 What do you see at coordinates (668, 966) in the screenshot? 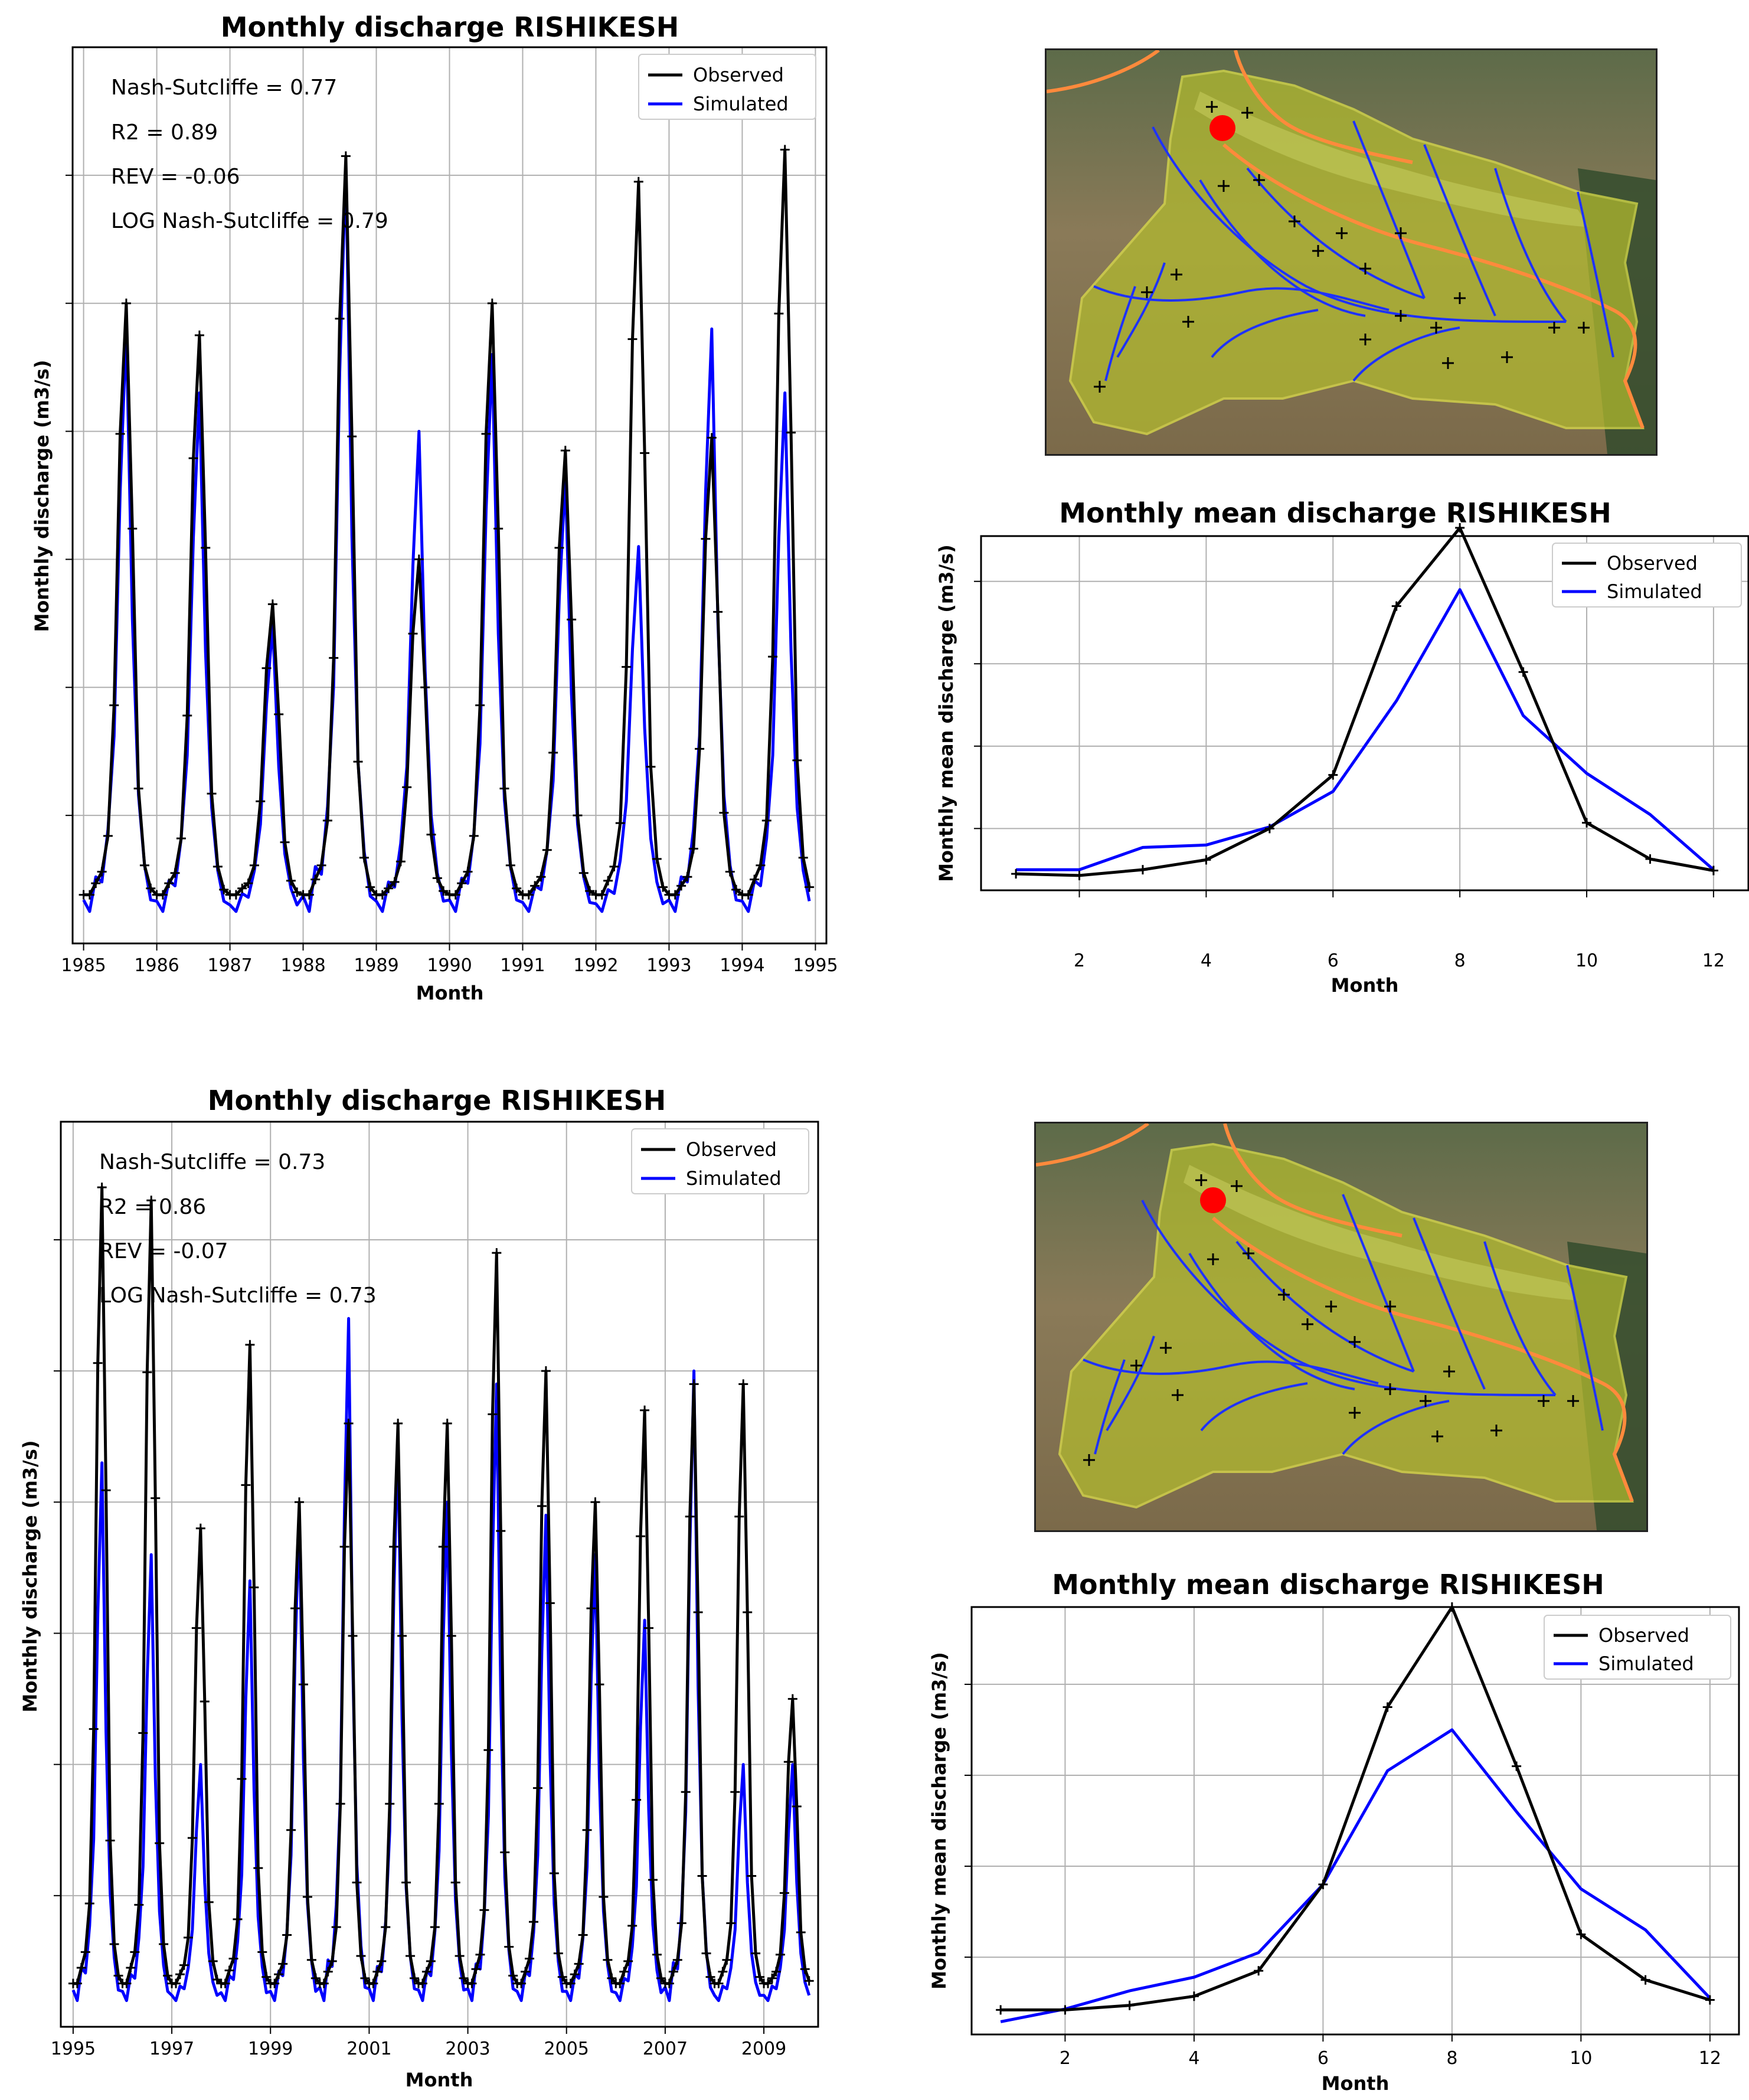
I see `x-tick-label: 1993` at bounding box center [668, 966].